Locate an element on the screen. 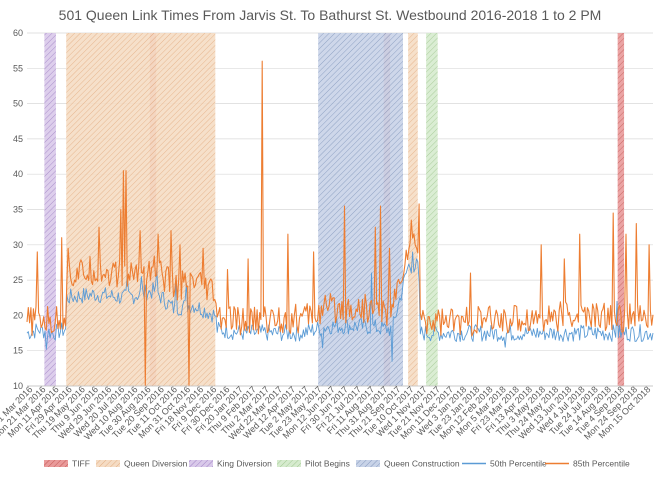 The height and width of the screenshot is (477, 660). y-tick-label: 15 is located at coordinates (18, 351).